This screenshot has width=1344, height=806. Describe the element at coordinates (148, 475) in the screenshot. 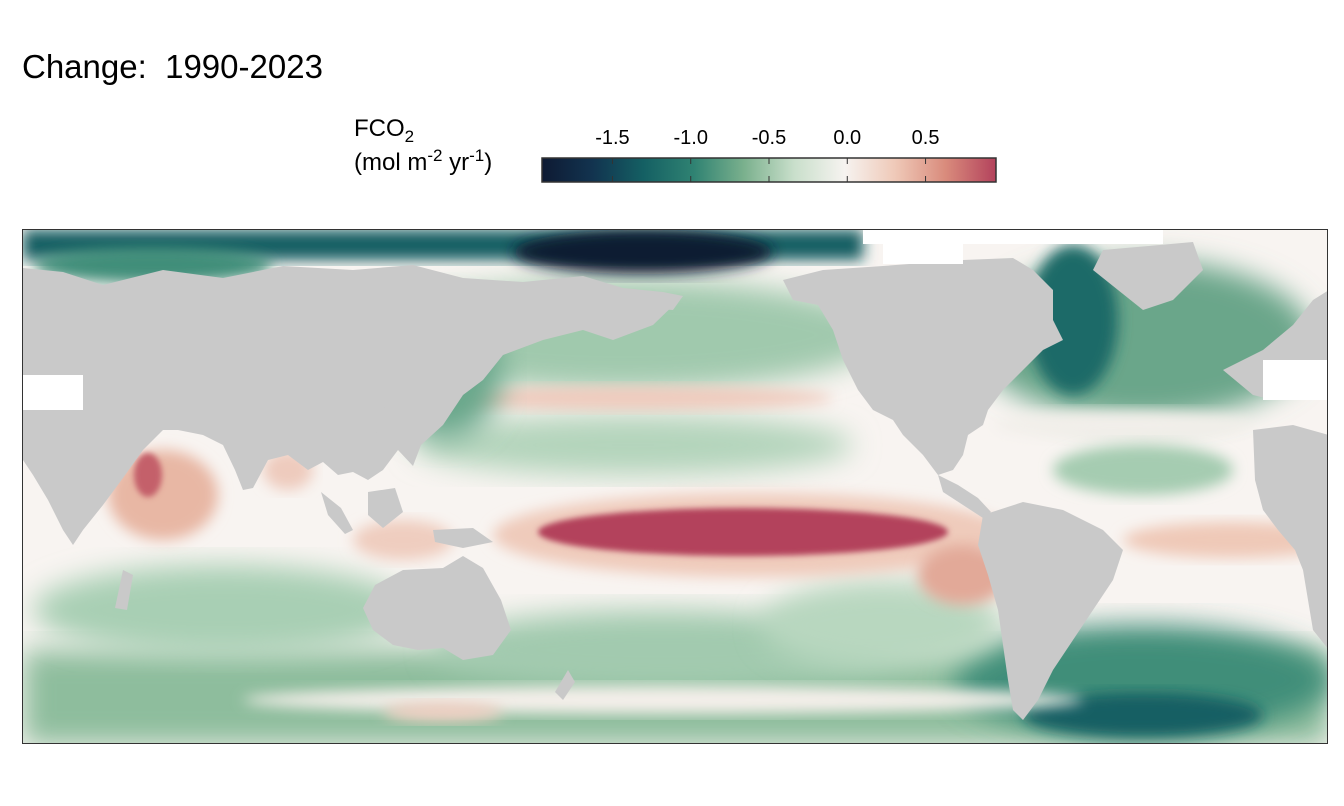

I see `arabian-coast-red` at that location.